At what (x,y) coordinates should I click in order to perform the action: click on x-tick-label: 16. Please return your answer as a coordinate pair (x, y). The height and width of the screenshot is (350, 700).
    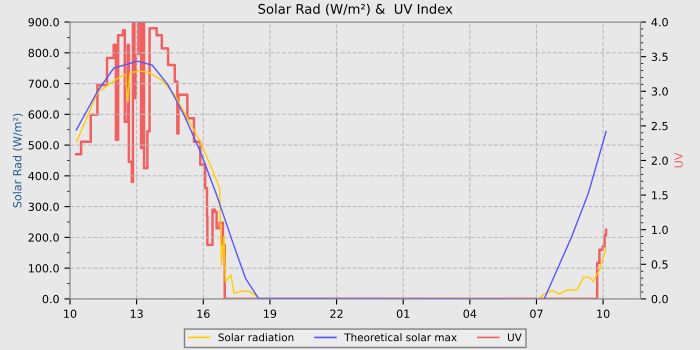
    Looking at the image, I should click on (203, 314).